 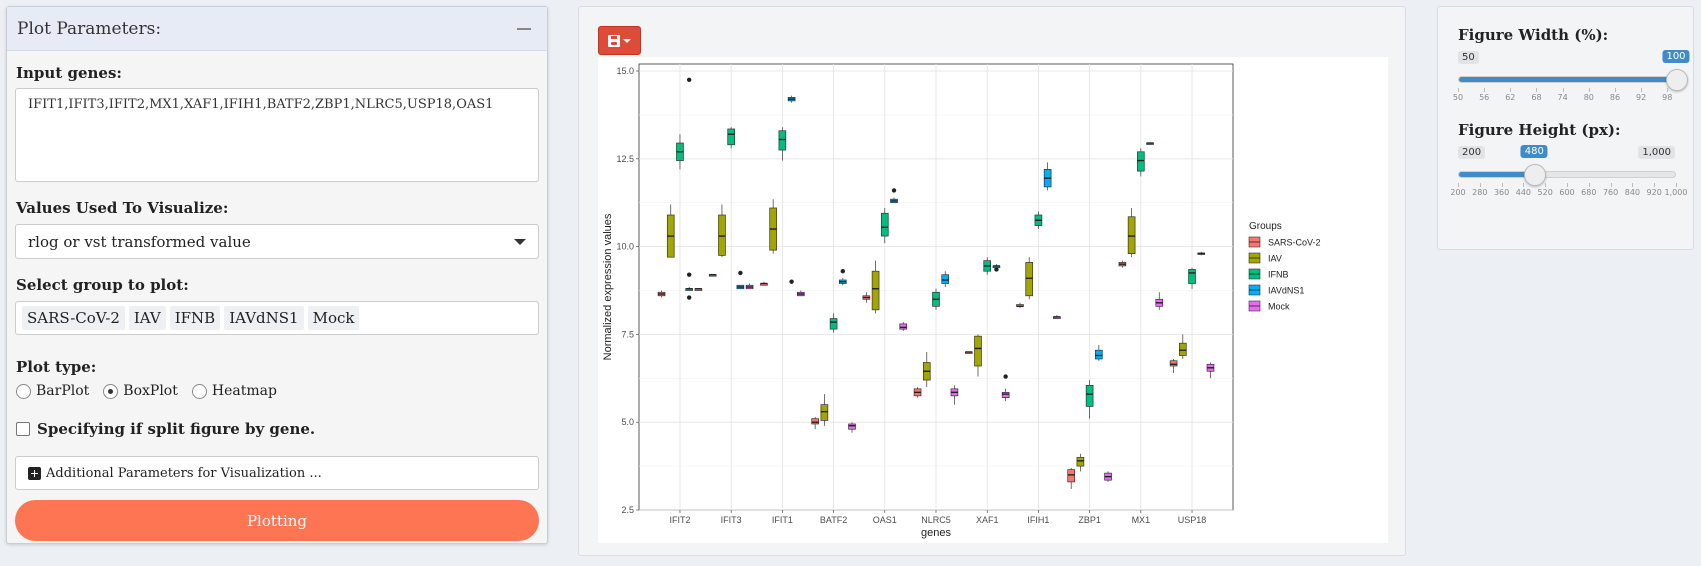 What do you see at coordinates (1536, 97) in the screenshot?
I see `slider-tick-label: 68` at bounding box center [1536, 97].